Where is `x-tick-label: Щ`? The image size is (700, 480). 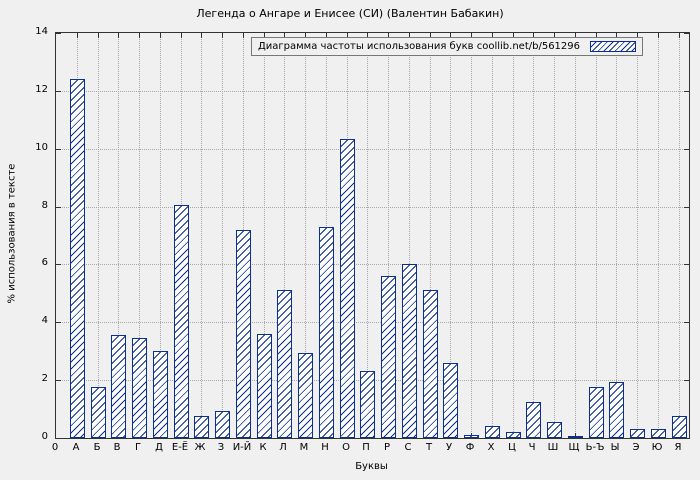 x-tick-label: Щ is located at coordinates (574, 447).